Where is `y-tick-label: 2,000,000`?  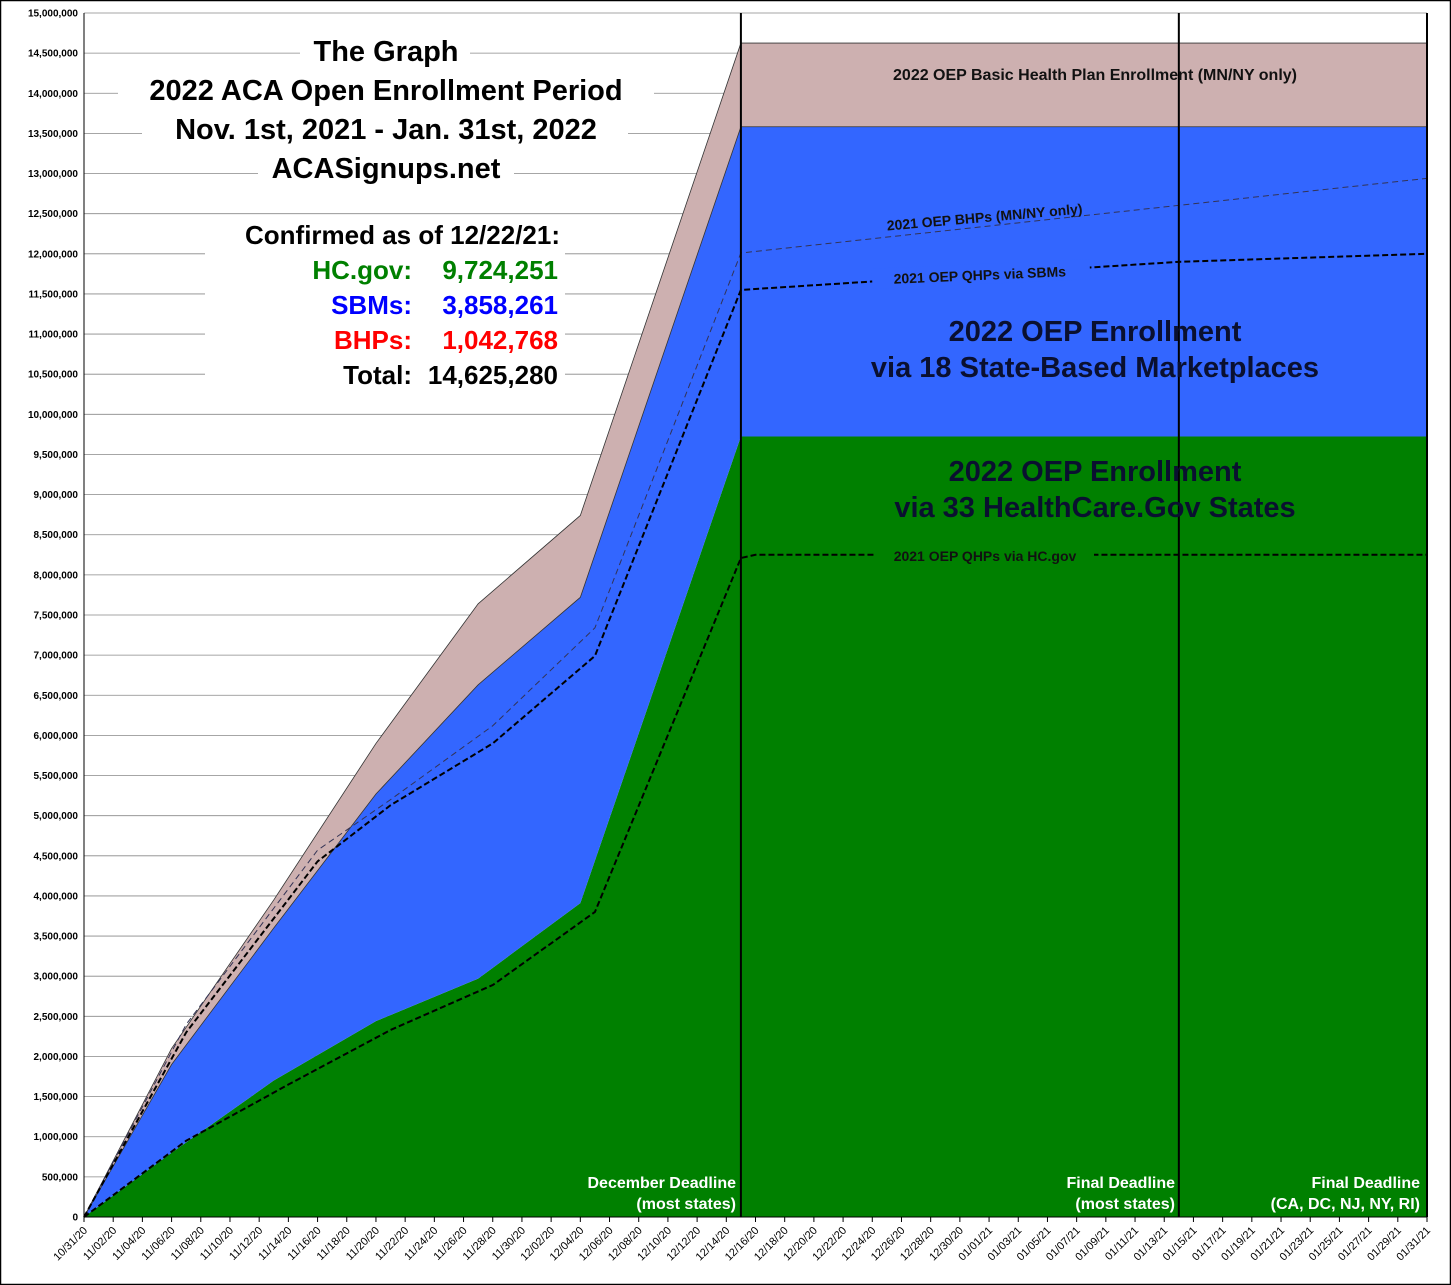 y-tick-label: 2,000,000 is located at coordinates (56, 1057).